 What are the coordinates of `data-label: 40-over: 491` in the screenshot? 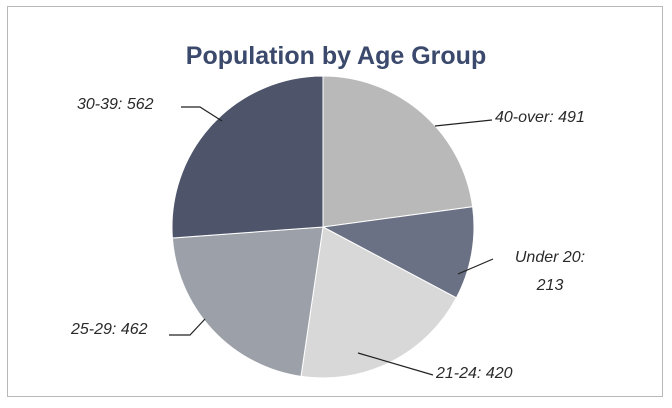 It's located at (540, 117).